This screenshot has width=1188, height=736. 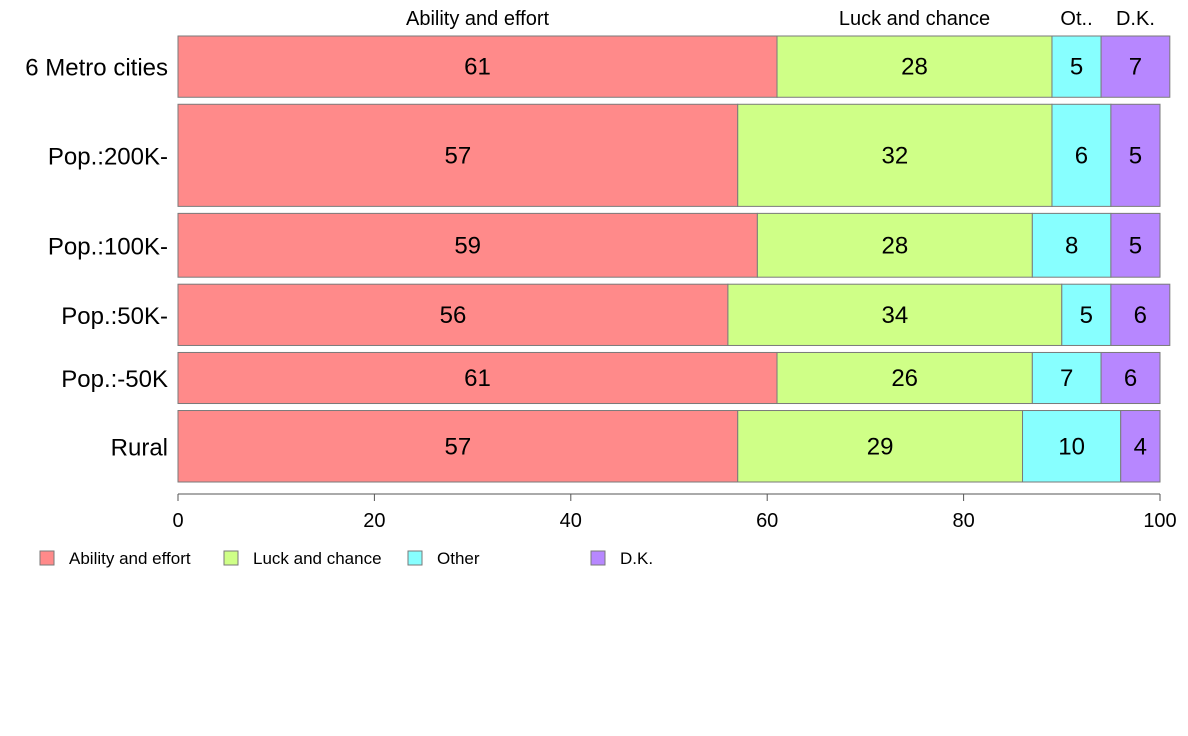 I want to click on bar-row: 57 29 10 4, so click(x=669, y=446).